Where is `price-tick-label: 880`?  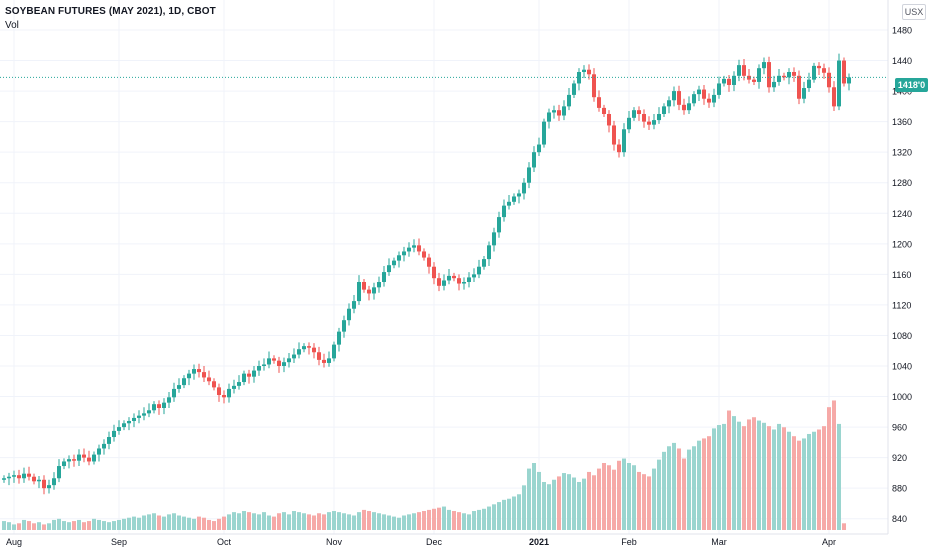
price-tick-label: 880 is located at coordinates (899, 489).